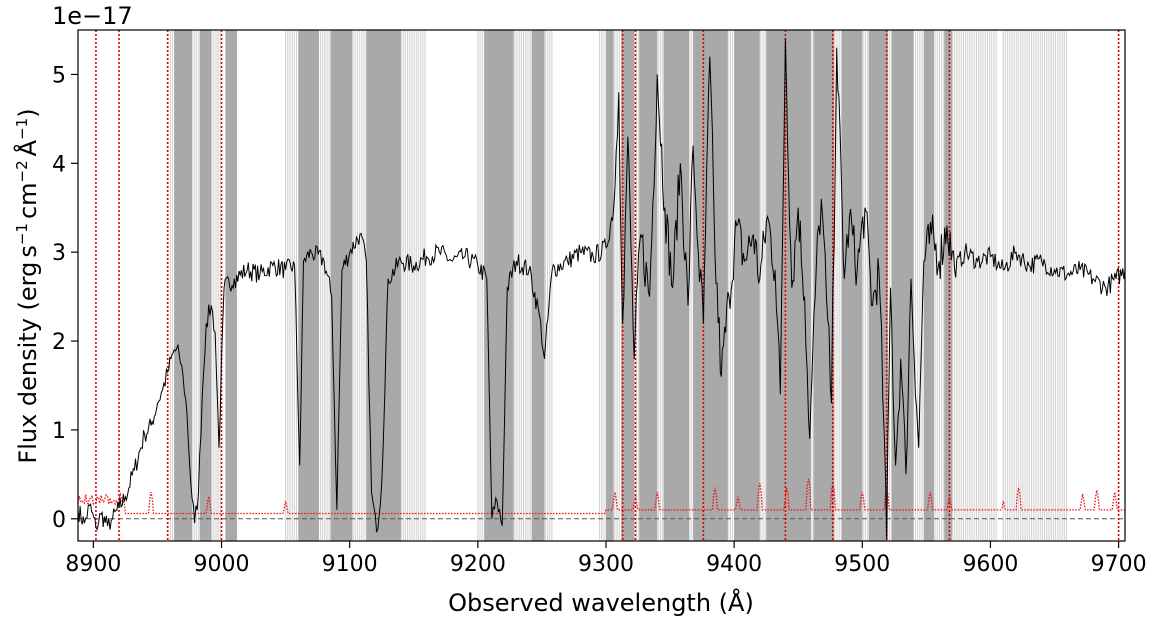  I want to click on x-tick-label: 9400, so click(734, 564).